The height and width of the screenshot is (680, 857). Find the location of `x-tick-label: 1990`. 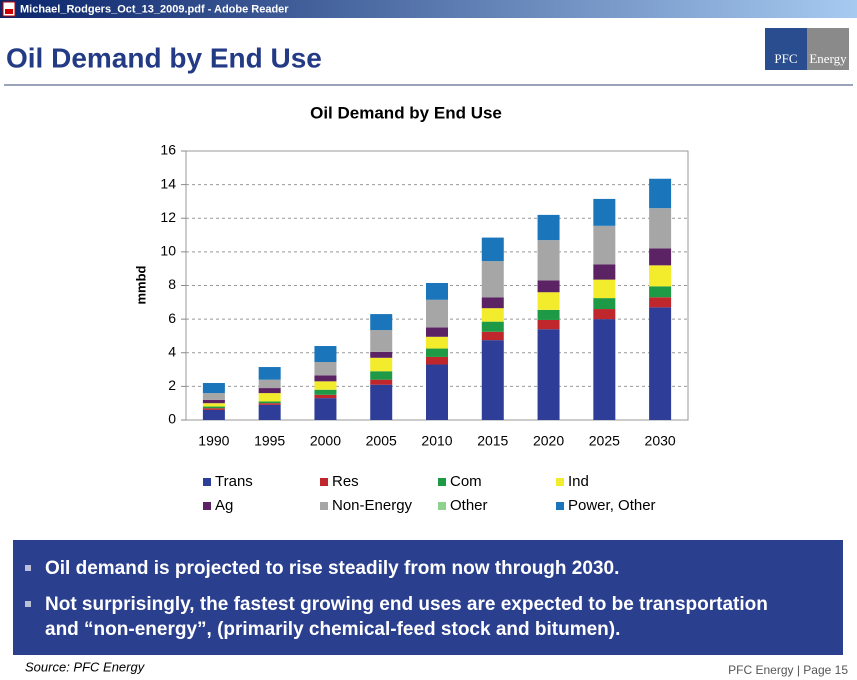

x-tick-label: 1990 is located at coordinates (213, 441).